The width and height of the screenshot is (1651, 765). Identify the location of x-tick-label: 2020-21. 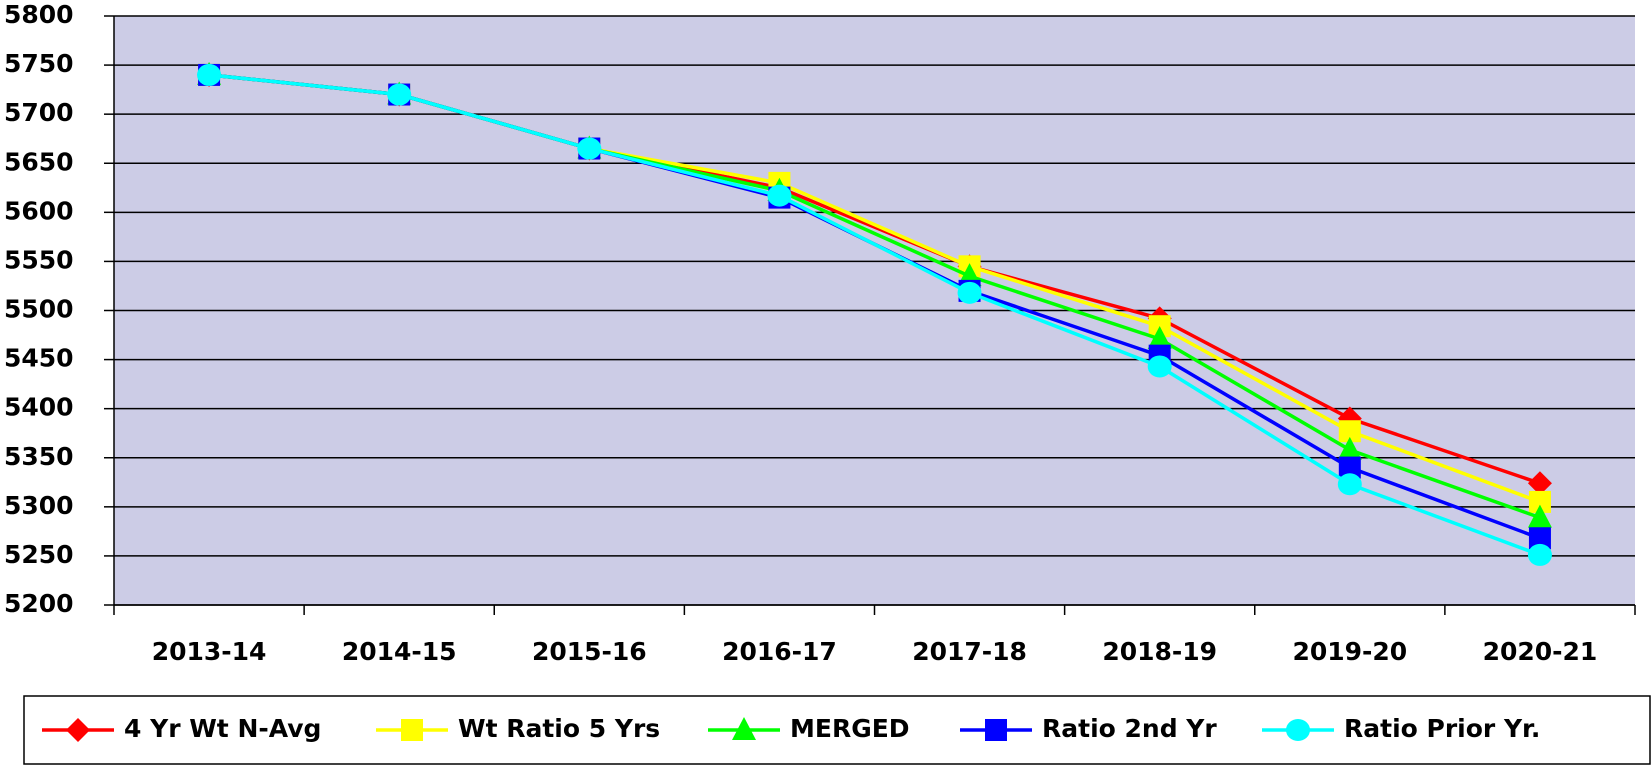
(1540, 651).